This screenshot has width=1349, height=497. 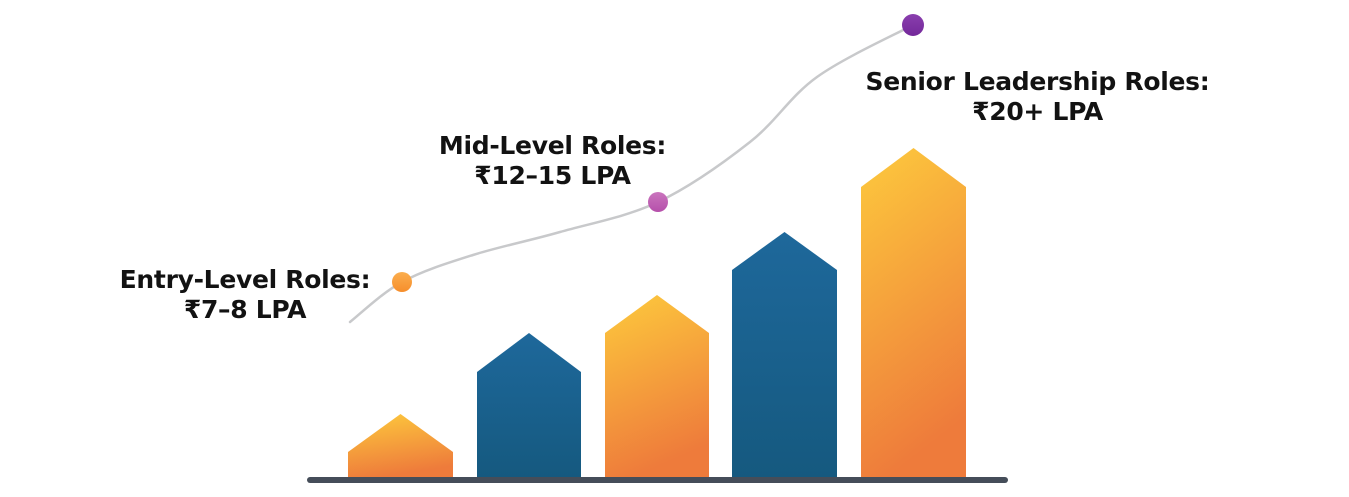 I want to click on annotation-title: Mid-Level Roles:, so click(x=552, y=145).